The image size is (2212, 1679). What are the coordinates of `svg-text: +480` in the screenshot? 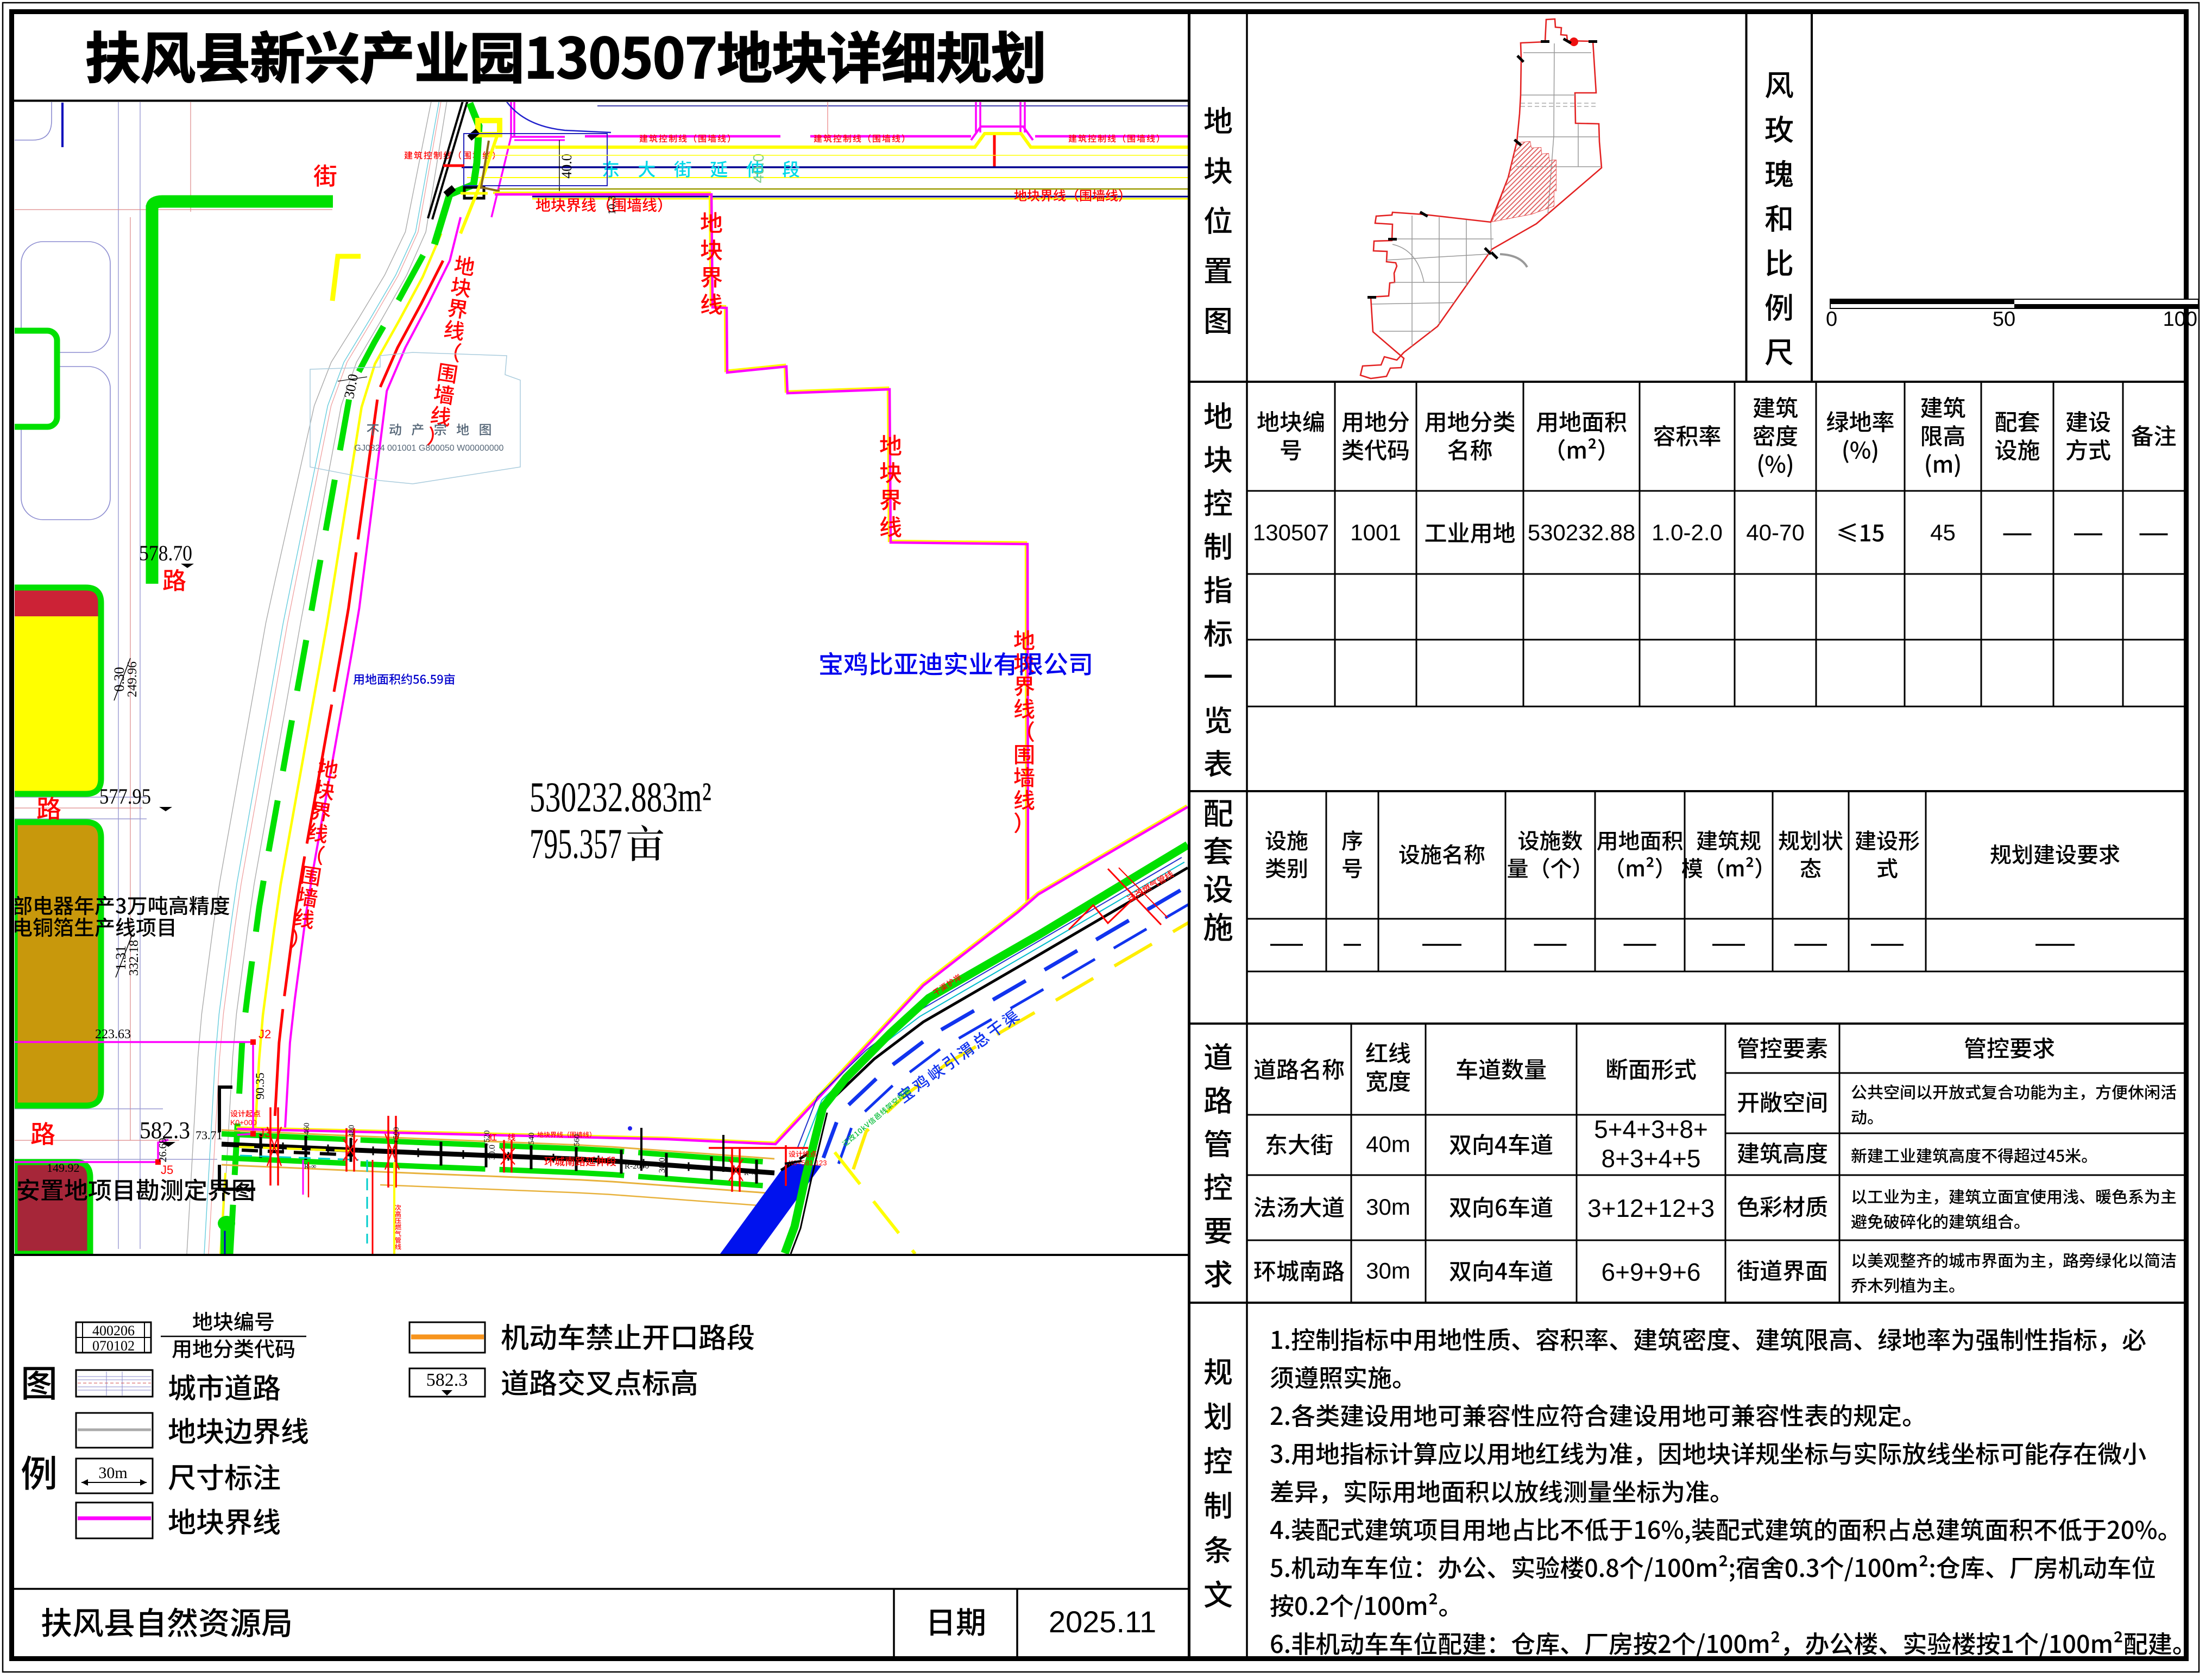 It's located at (352, 1133).